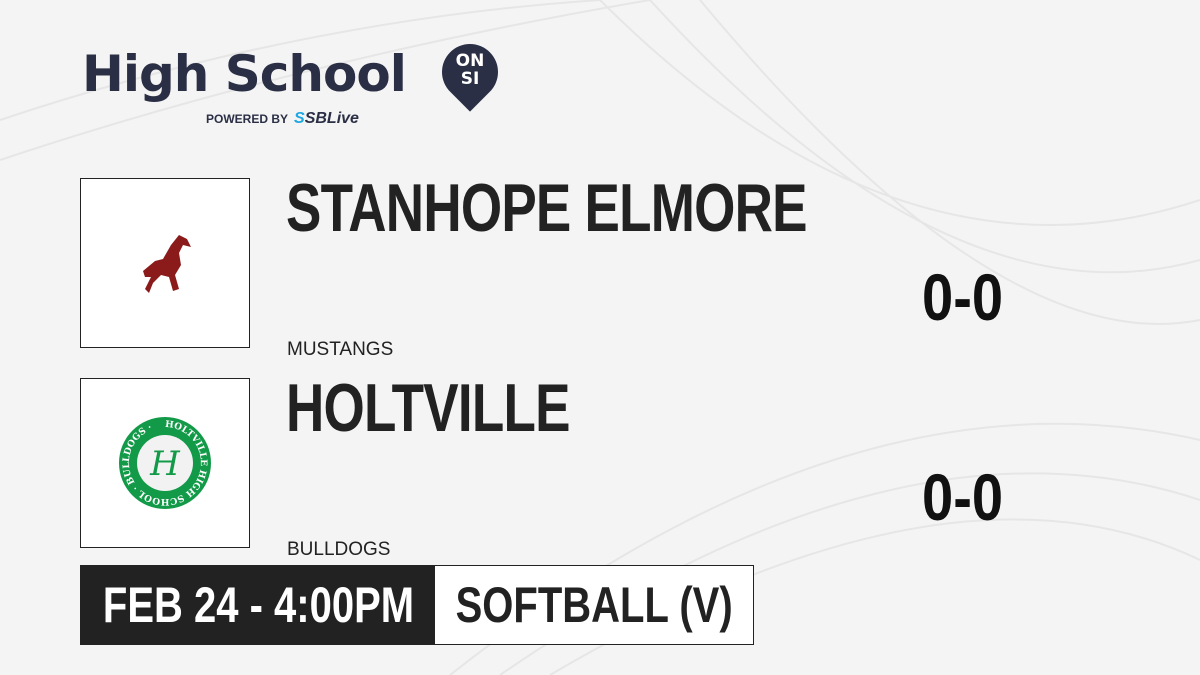 Image resolution: width=1200 pixels, height=675 pixels. I want to click on team-mascot: BULLDOGS, so click(339, 549).